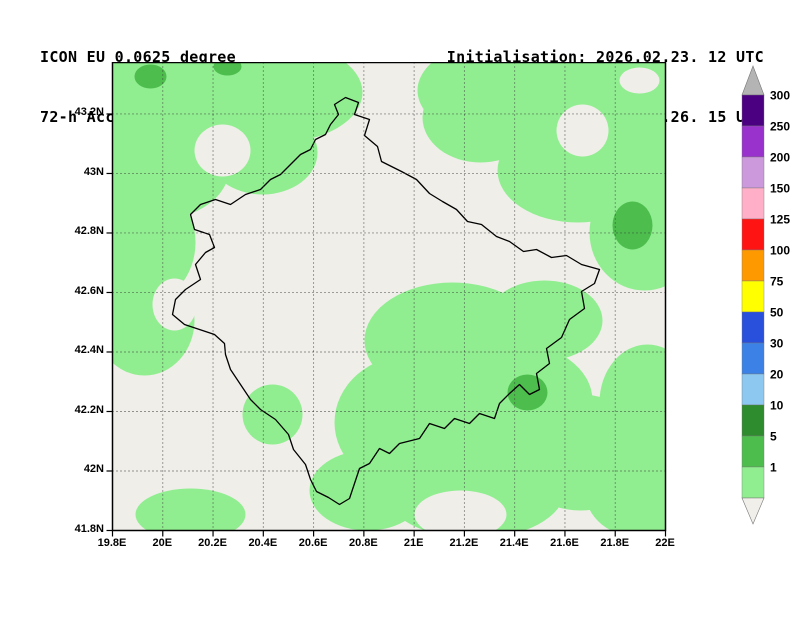  I want to click on colorbar-label: 300, so click(780, 96).